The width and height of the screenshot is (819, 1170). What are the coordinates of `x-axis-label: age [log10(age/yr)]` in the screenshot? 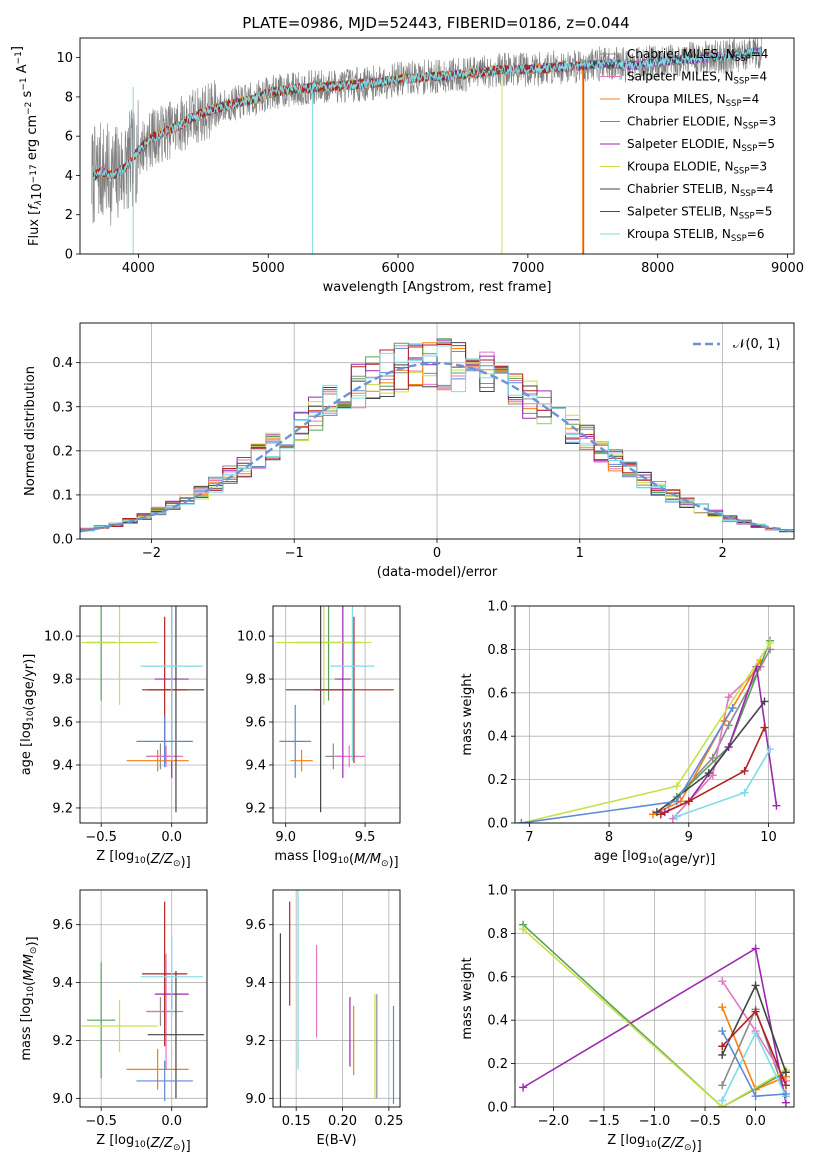 It's located at (655, 858).